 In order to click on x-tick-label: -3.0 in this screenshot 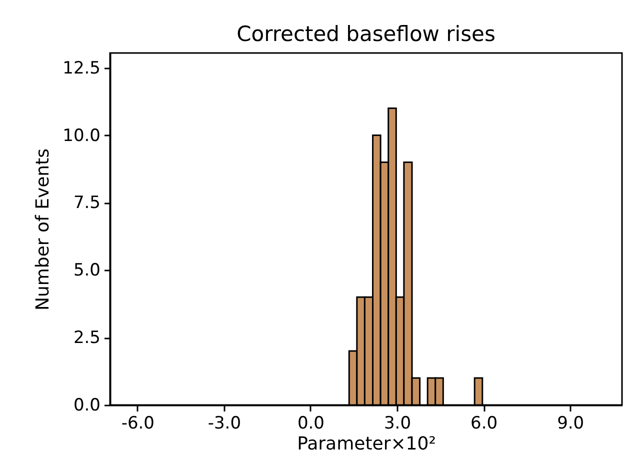, I will do `click(225, 424)`.